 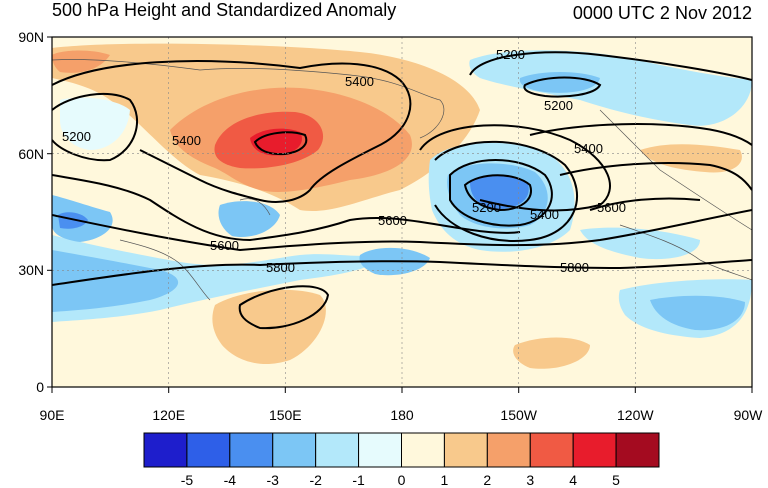 I want to click on valid-time-label: 0000 UTC 2 Nov 2012, so click(x=662, y=13).